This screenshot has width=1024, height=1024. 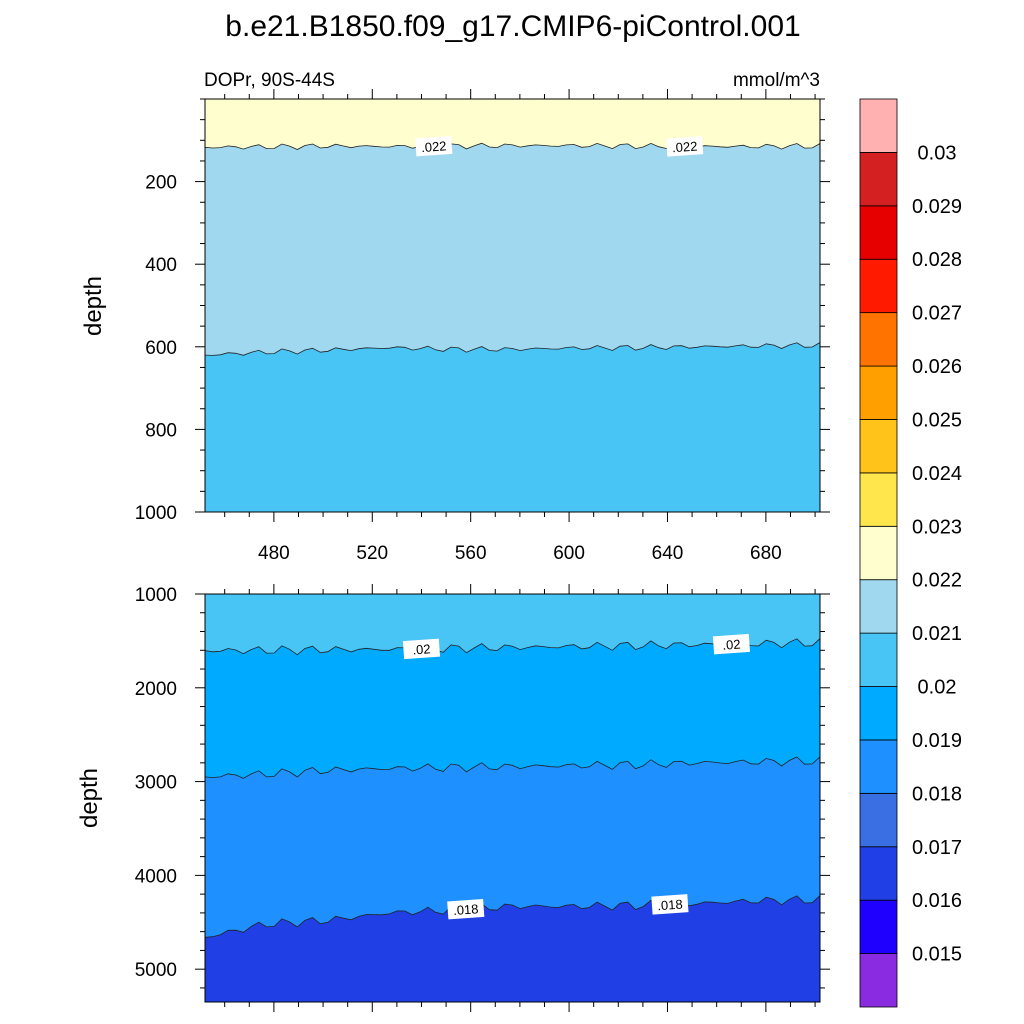 What do you see at coordinates (937, 901) in the screenshot?
I see `colorbar-label: 0.016` at bounding box center [937, 901].